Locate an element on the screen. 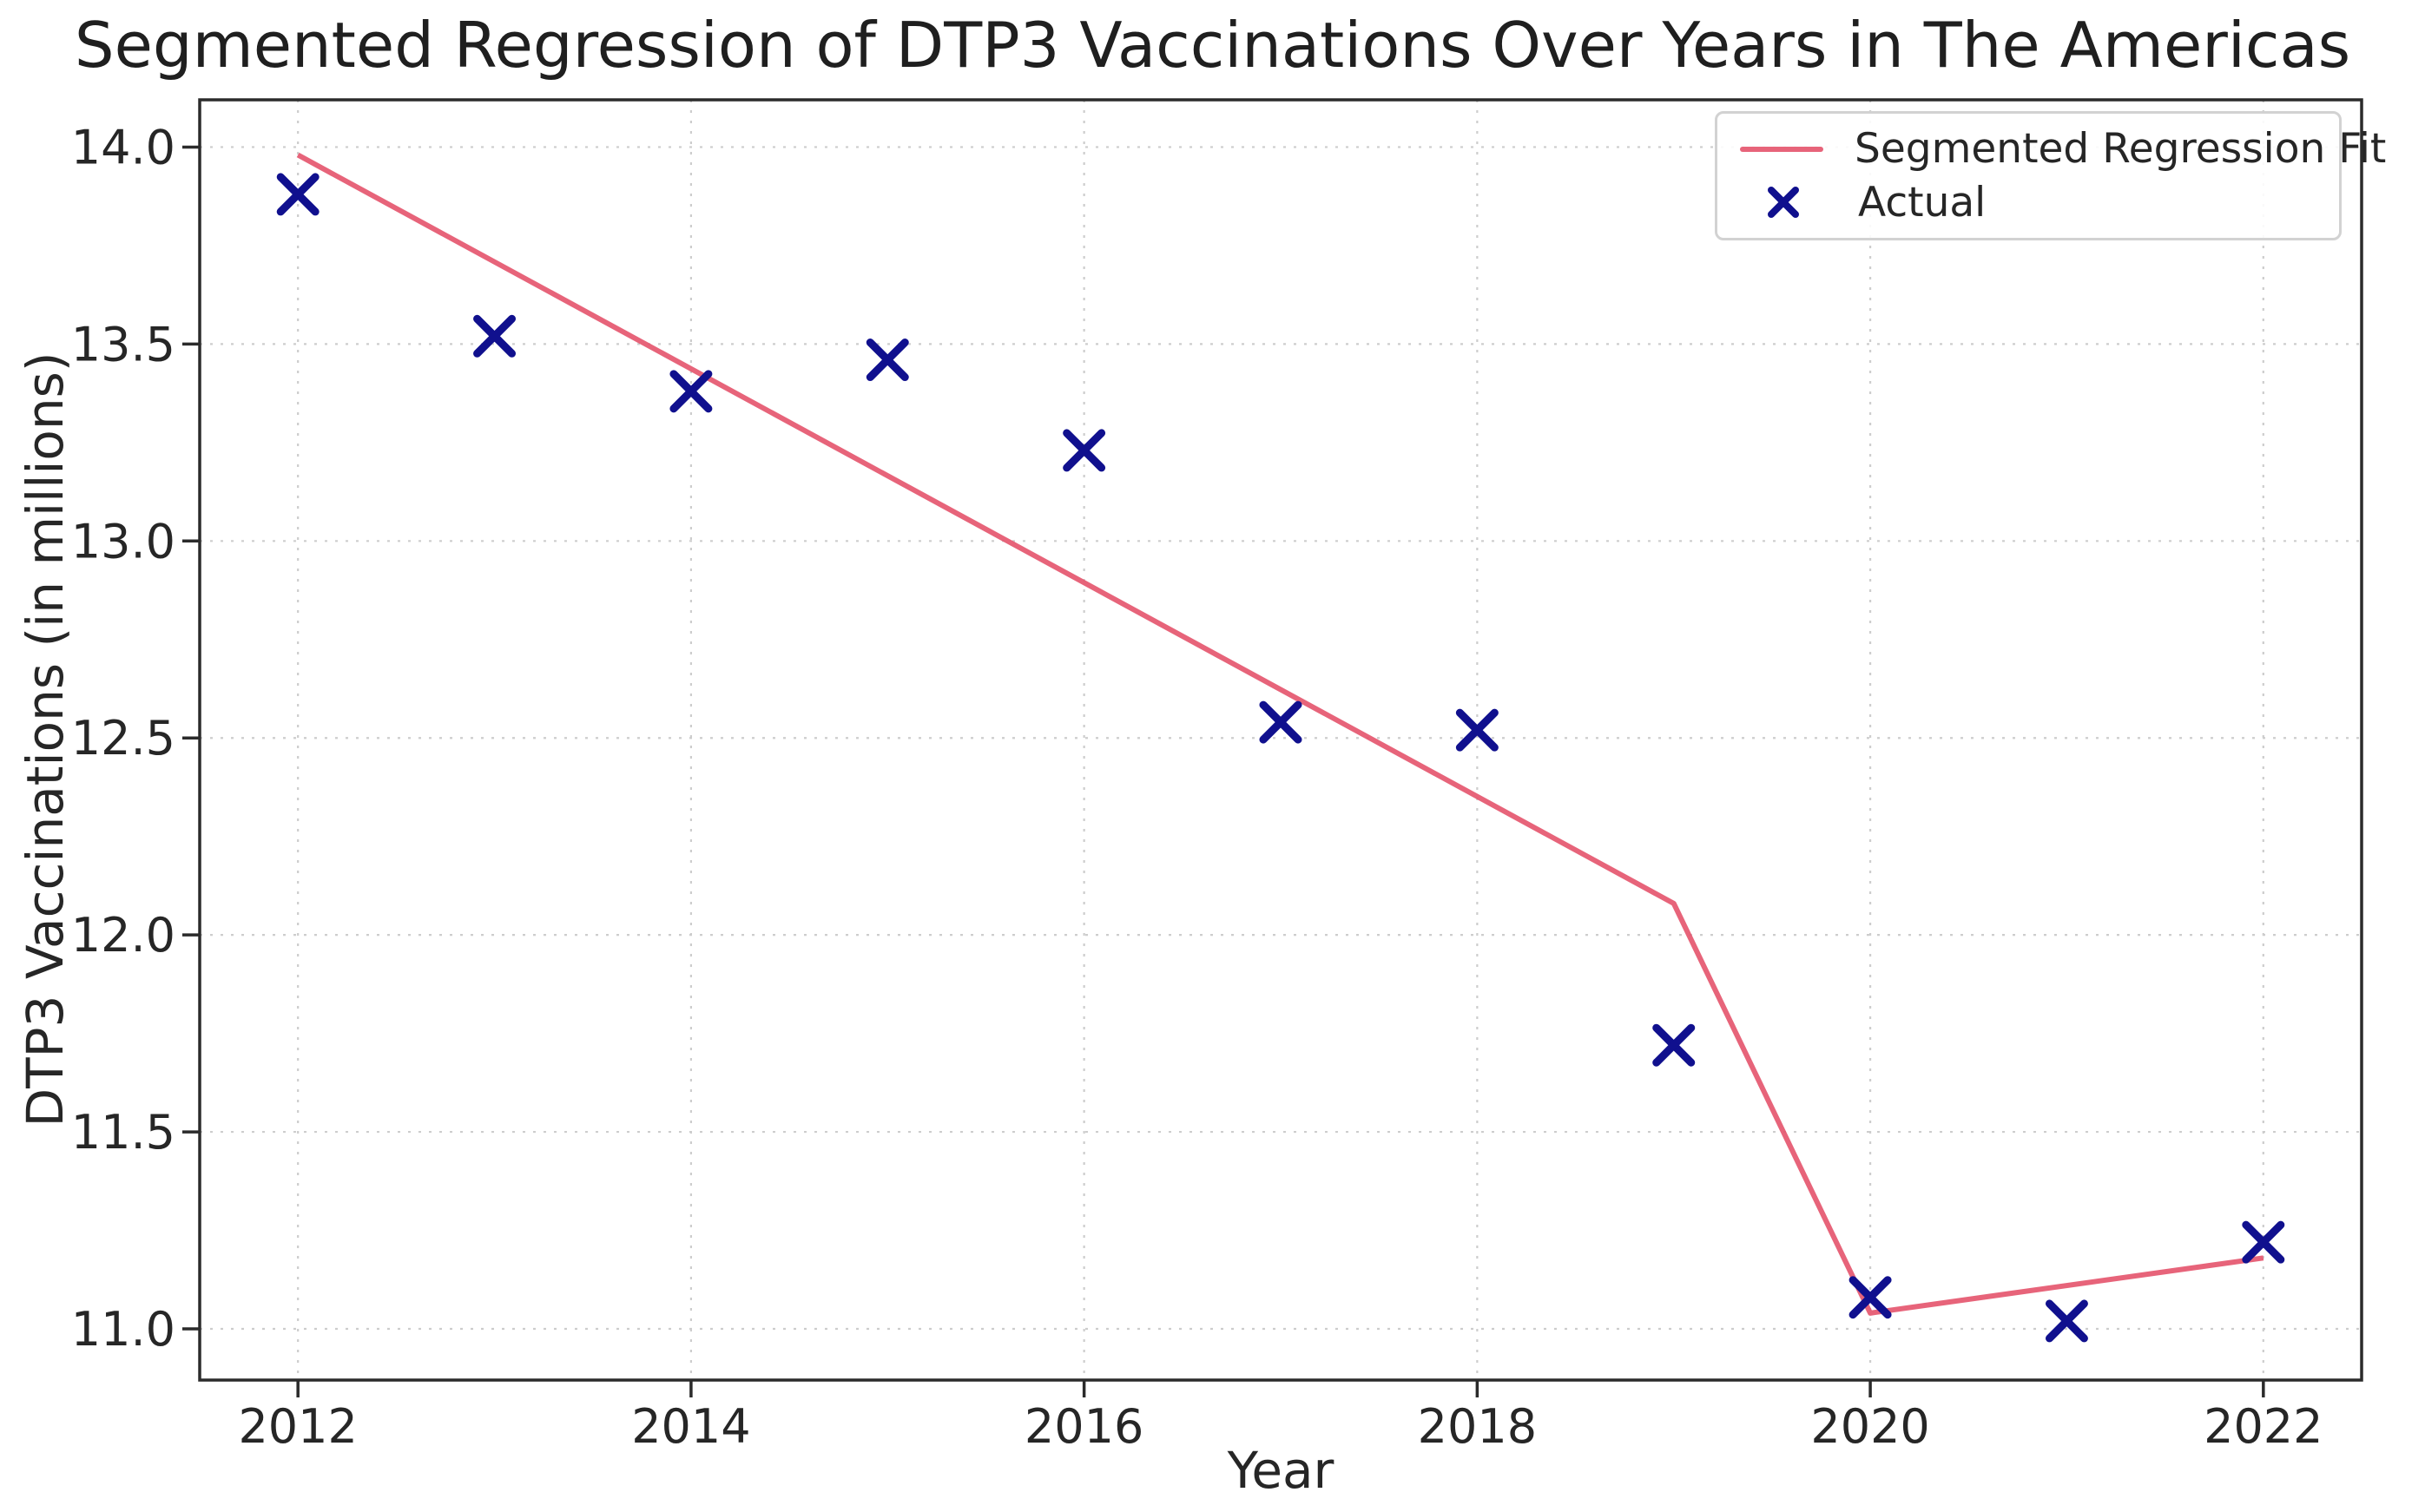 This screenshot has width=2425, height=1512. data-point-2015 is located at coordinates (887, 360).